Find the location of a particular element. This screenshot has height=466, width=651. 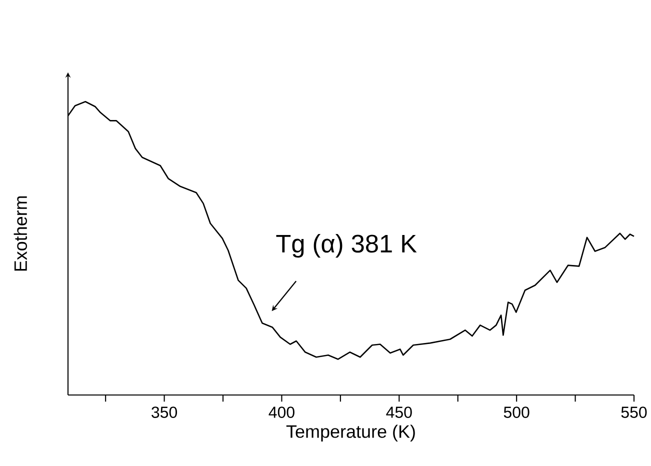

x-tick-label: 350 is located at coordinates (165, 412).